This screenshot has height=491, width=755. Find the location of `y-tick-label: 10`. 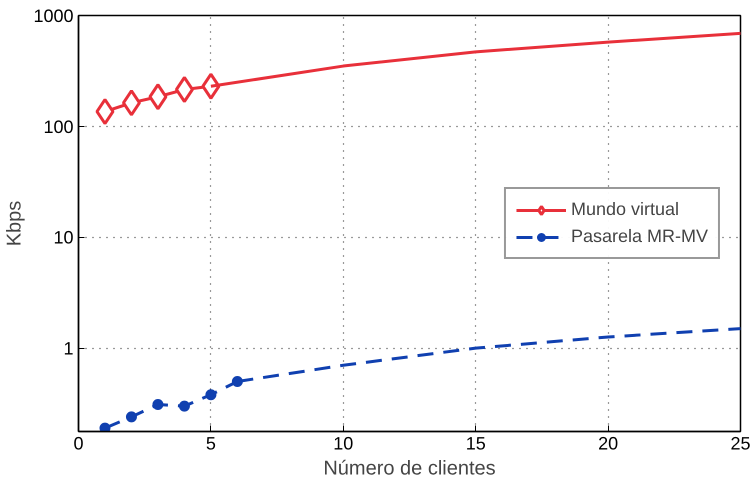

y-tick-label: 10 is located at coordinates (63, 238).